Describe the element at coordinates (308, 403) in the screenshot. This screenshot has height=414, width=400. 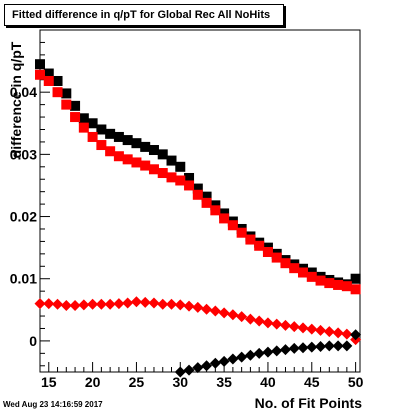
I see `x-axis-label: No. of Fit Points` at that location.